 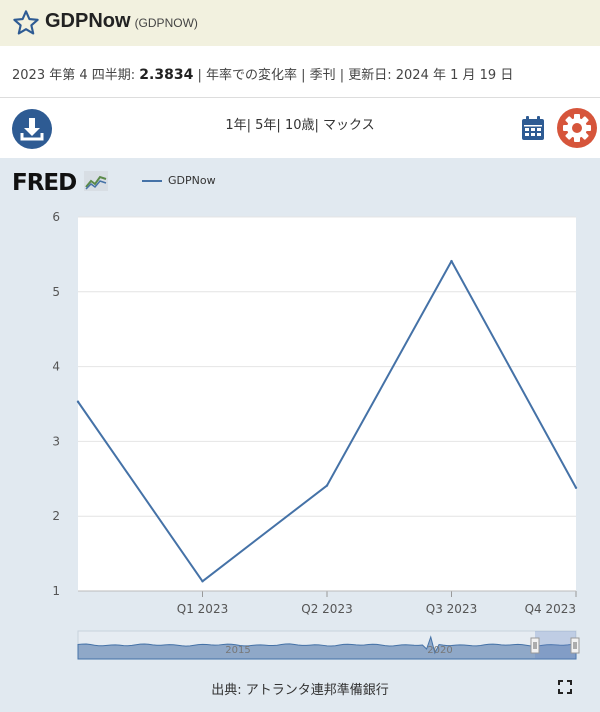 What do you see at coordinates (550, 609) in the screenshot?
I see `x-tick-label: Q4 2023` at bounding box center [550, 609].